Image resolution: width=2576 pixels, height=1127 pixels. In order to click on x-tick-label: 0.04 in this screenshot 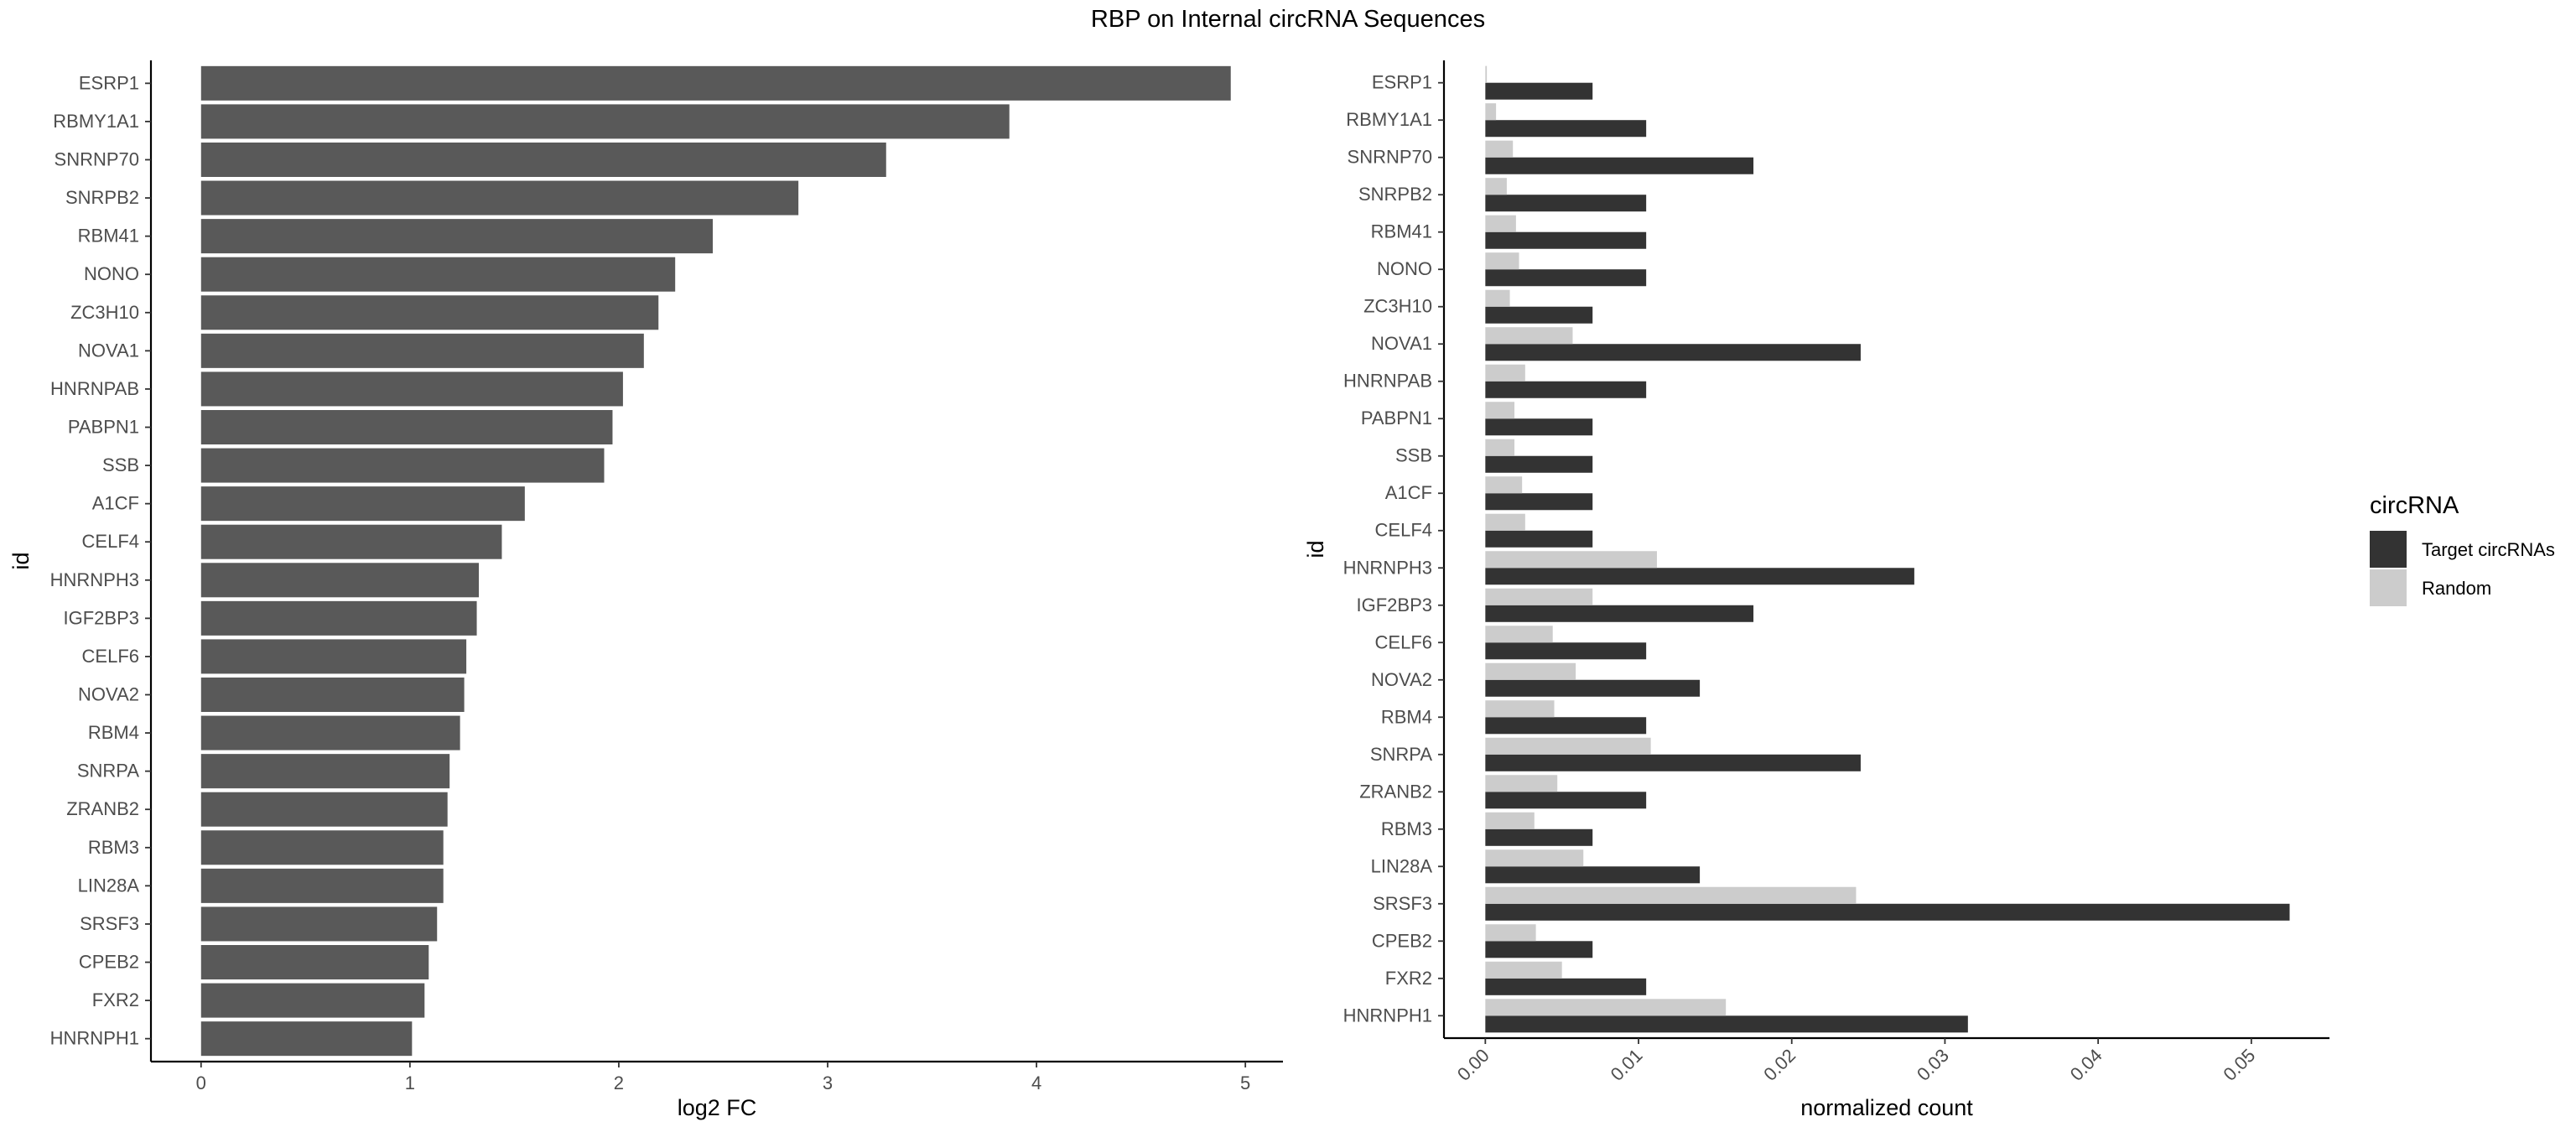, I will do `click(2086, 1065)`.